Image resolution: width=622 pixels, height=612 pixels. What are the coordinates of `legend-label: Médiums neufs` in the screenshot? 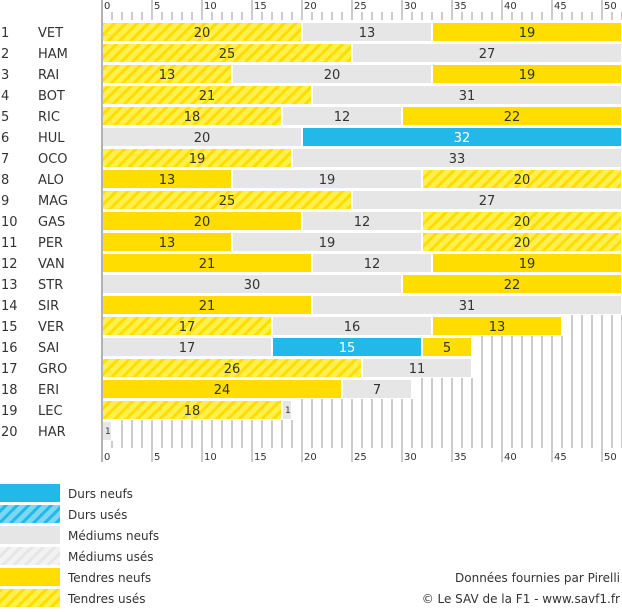 It's located at (113, 536).